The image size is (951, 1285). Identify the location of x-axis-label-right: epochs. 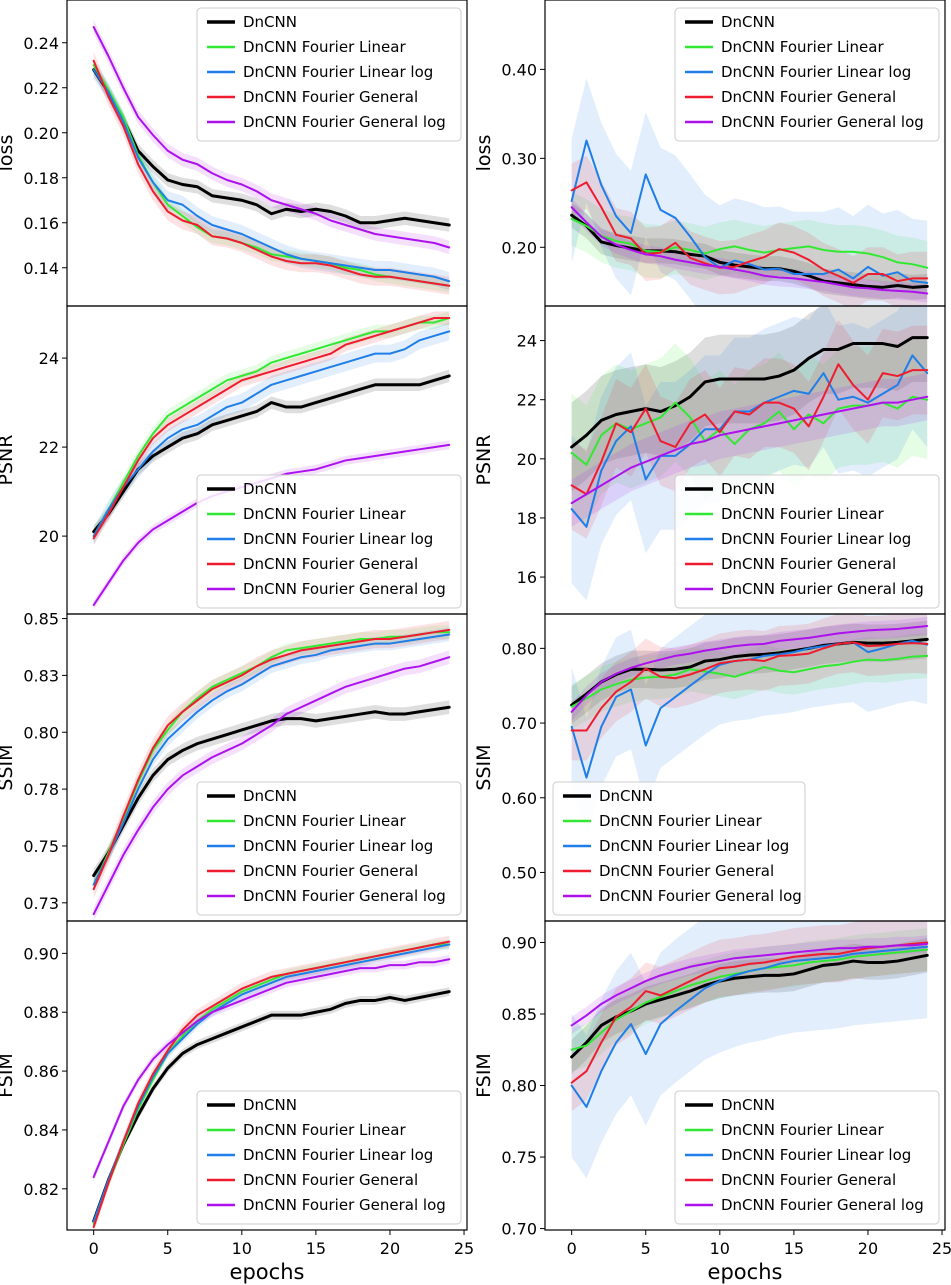
(745, 1272).